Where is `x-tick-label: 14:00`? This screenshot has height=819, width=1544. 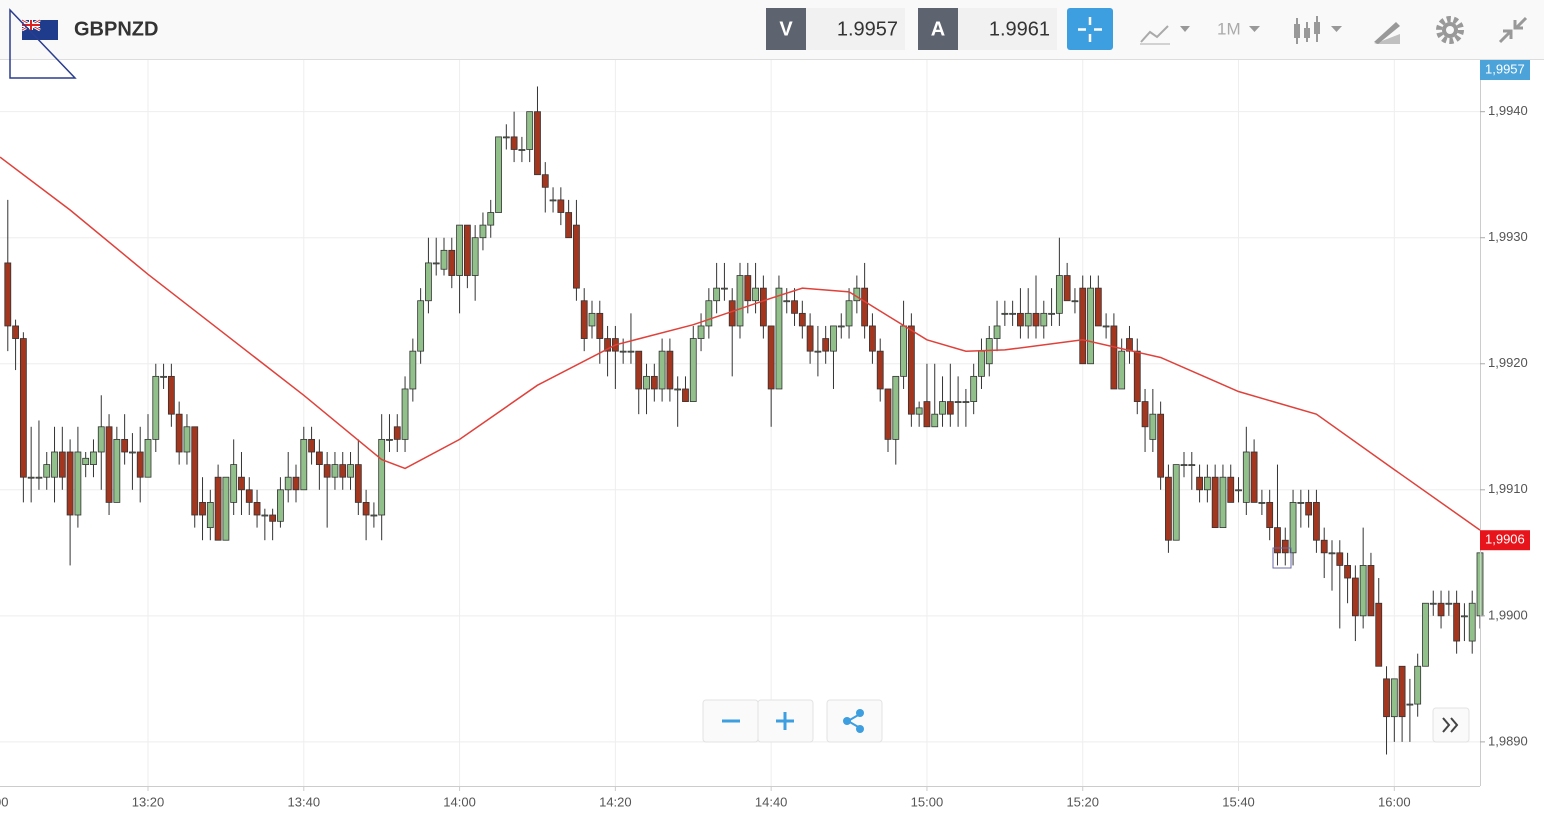
x-tick-label: 14:00 is located at coordinates (459, 801).